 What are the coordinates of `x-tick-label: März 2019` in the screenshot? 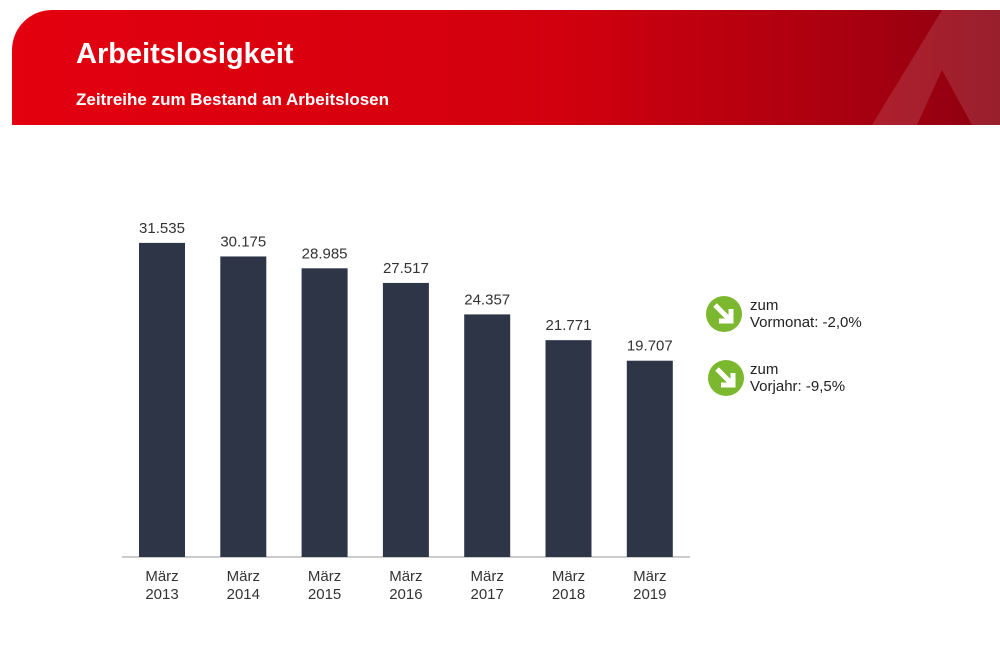 It's located at (650, 585).